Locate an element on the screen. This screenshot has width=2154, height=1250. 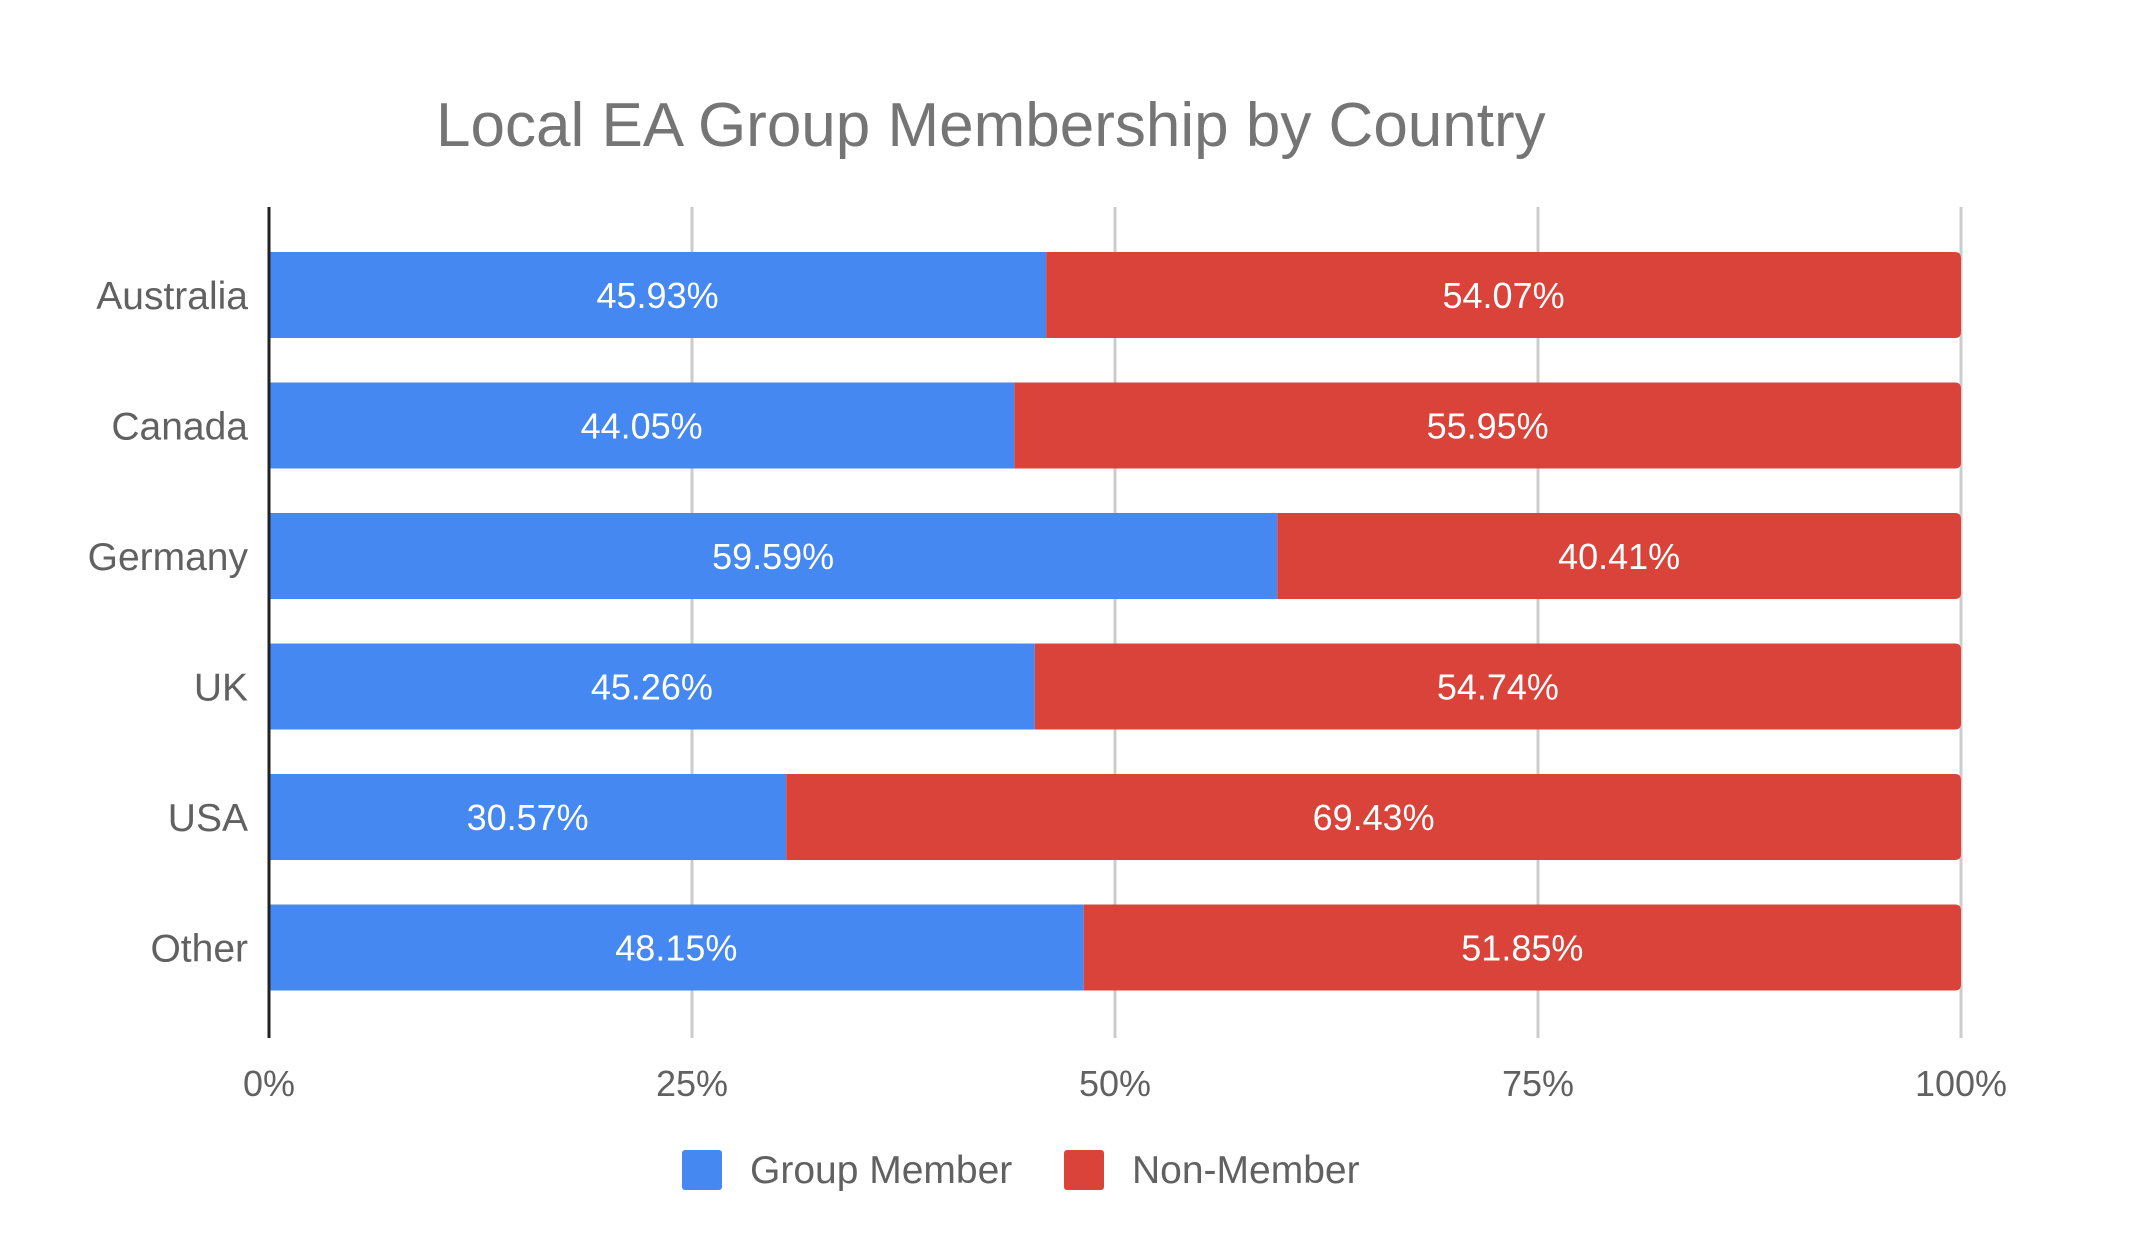
bar-non-member-usa is located at coordinates (1373, 817).